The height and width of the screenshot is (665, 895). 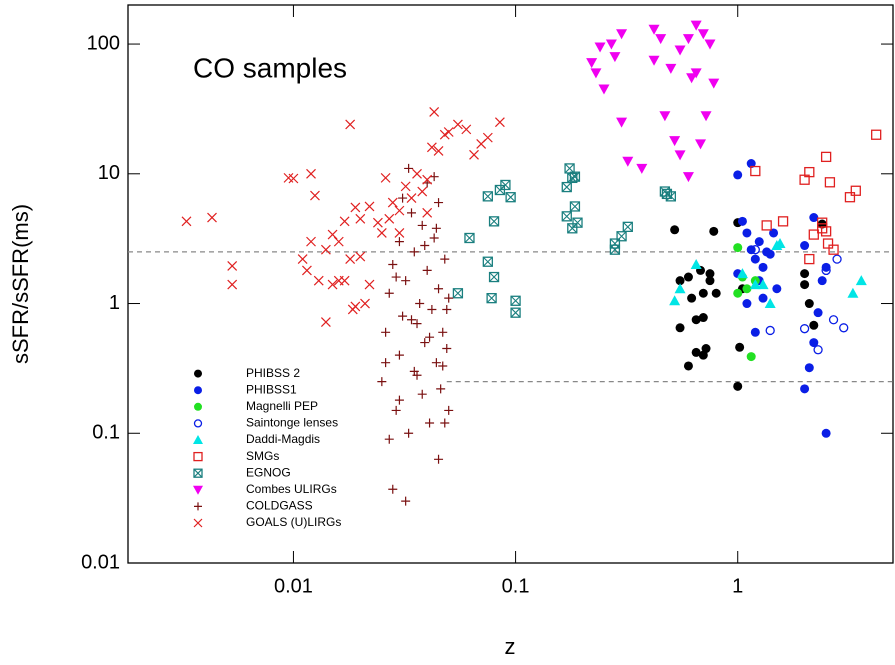 I want to click on legend-label: PHIBSS1, so click(x=271, y=389).